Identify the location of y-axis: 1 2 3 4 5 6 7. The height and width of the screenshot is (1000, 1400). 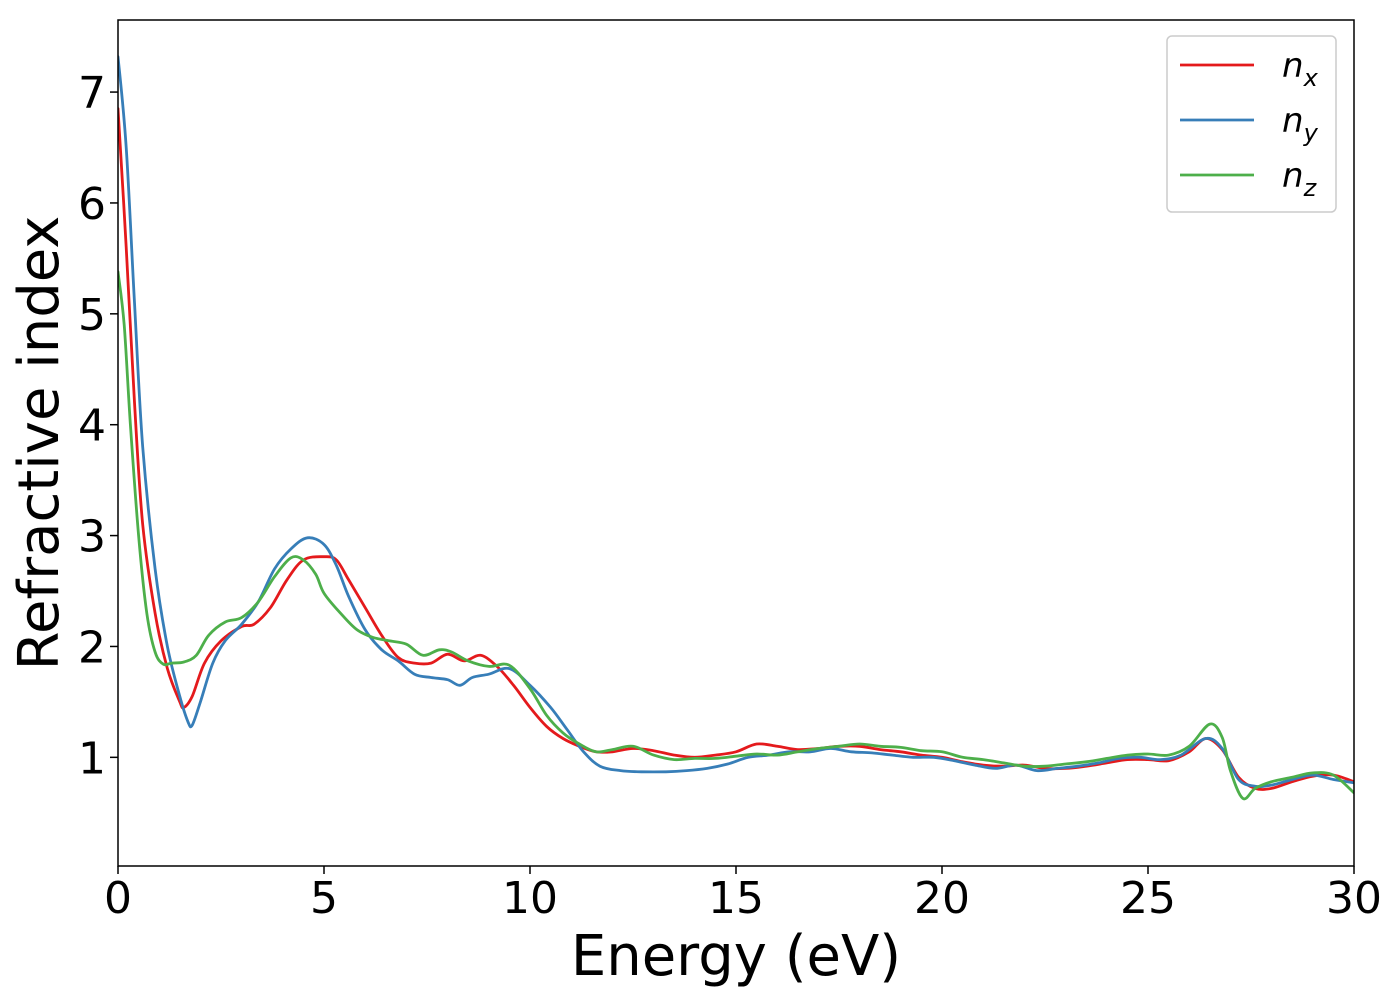
(98, 426).